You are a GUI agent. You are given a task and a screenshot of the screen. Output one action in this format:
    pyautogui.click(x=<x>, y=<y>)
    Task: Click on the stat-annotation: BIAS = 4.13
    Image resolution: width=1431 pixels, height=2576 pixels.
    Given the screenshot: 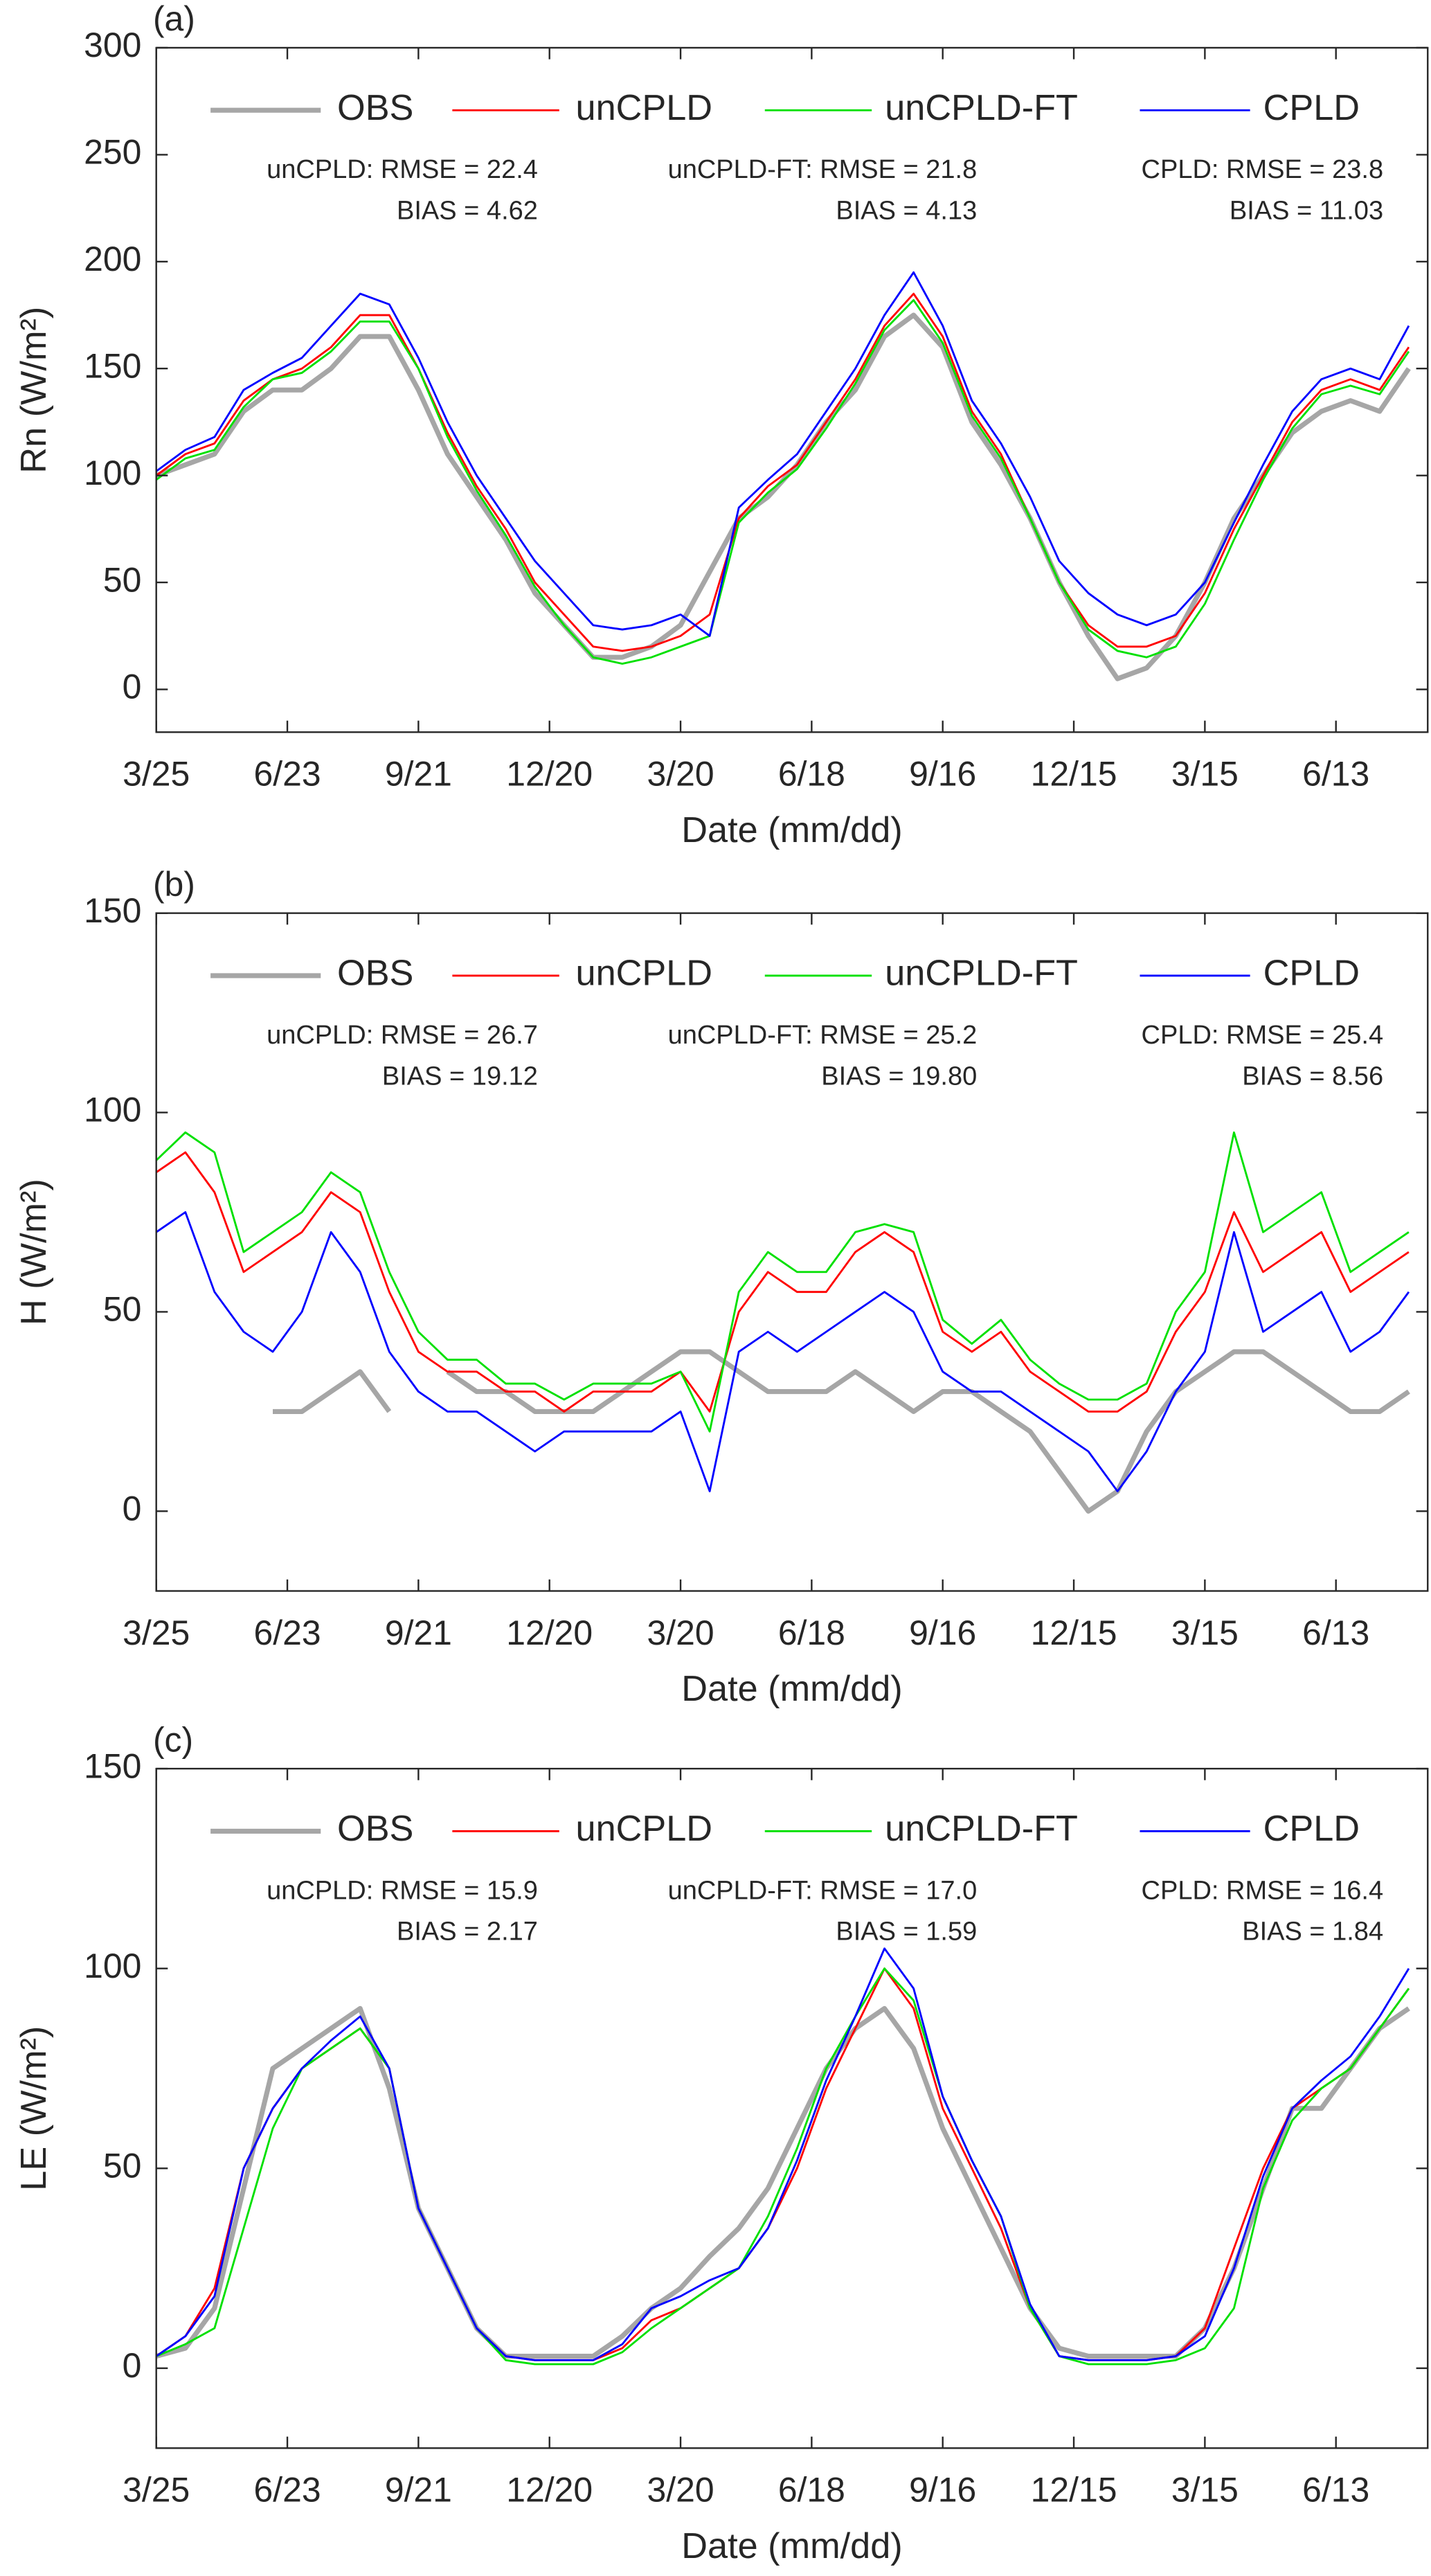 What is the action you would take?
    pyautogui.click(x=906, y=212)
    